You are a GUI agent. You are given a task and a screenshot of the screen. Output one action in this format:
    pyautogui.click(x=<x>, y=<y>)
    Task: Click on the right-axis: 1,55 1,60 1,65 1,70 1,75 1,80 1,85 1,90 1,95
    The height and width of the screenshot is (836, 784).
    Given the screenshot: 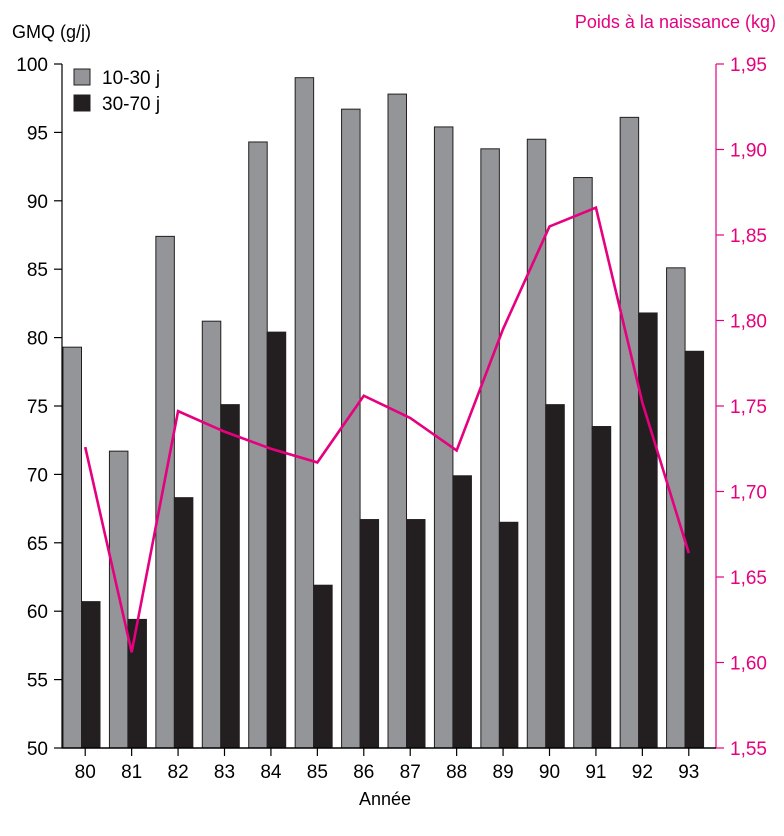 What is the action you would take?
    pyautogui.click(x=741, y=407)
    